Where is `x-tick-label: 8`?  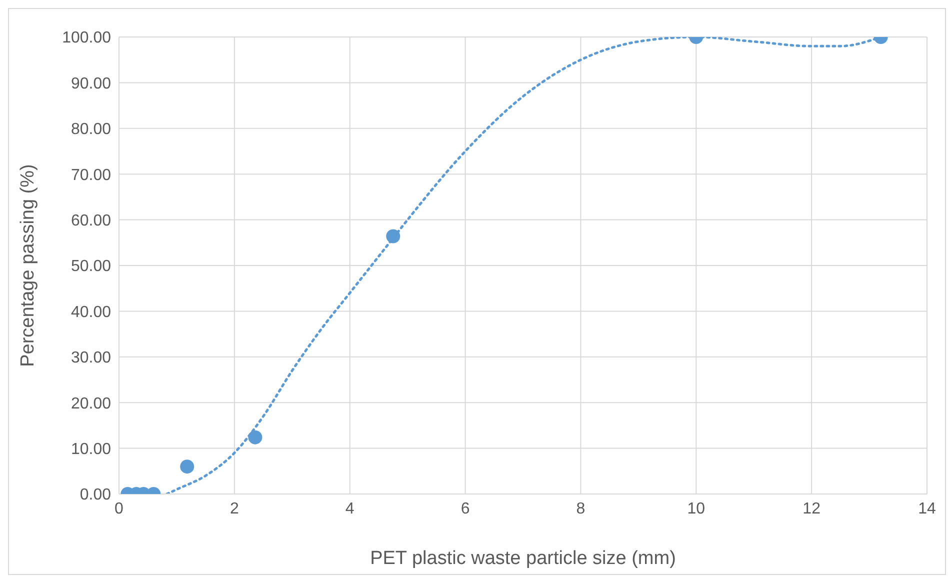
x-tick-label: 8 is located at coordinates (581, 509).